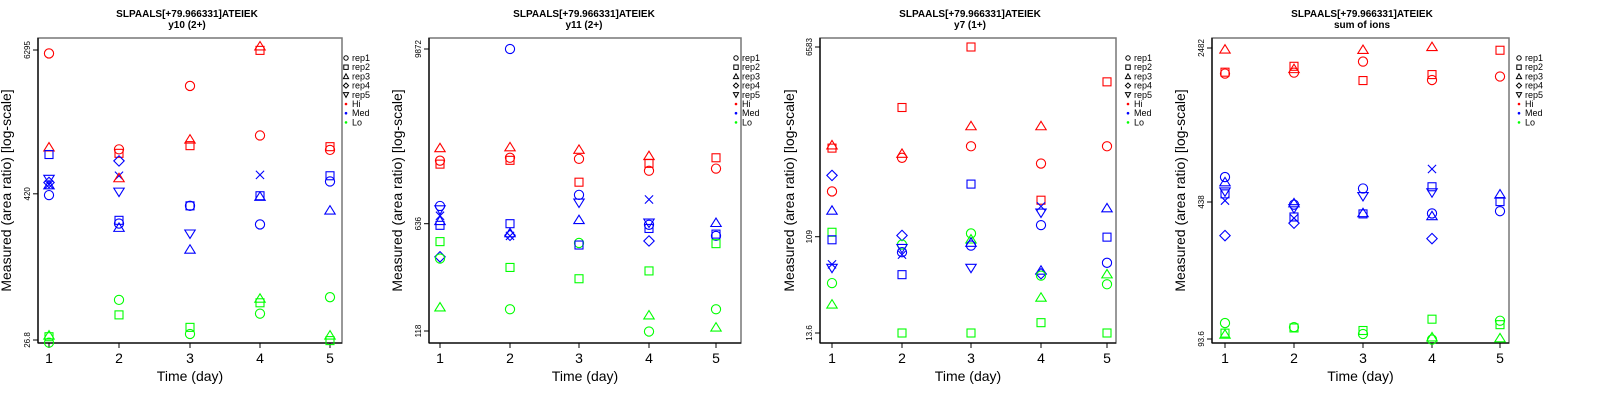  I want to click on chart-subtitle: y11 (2+), so click(584, 25).